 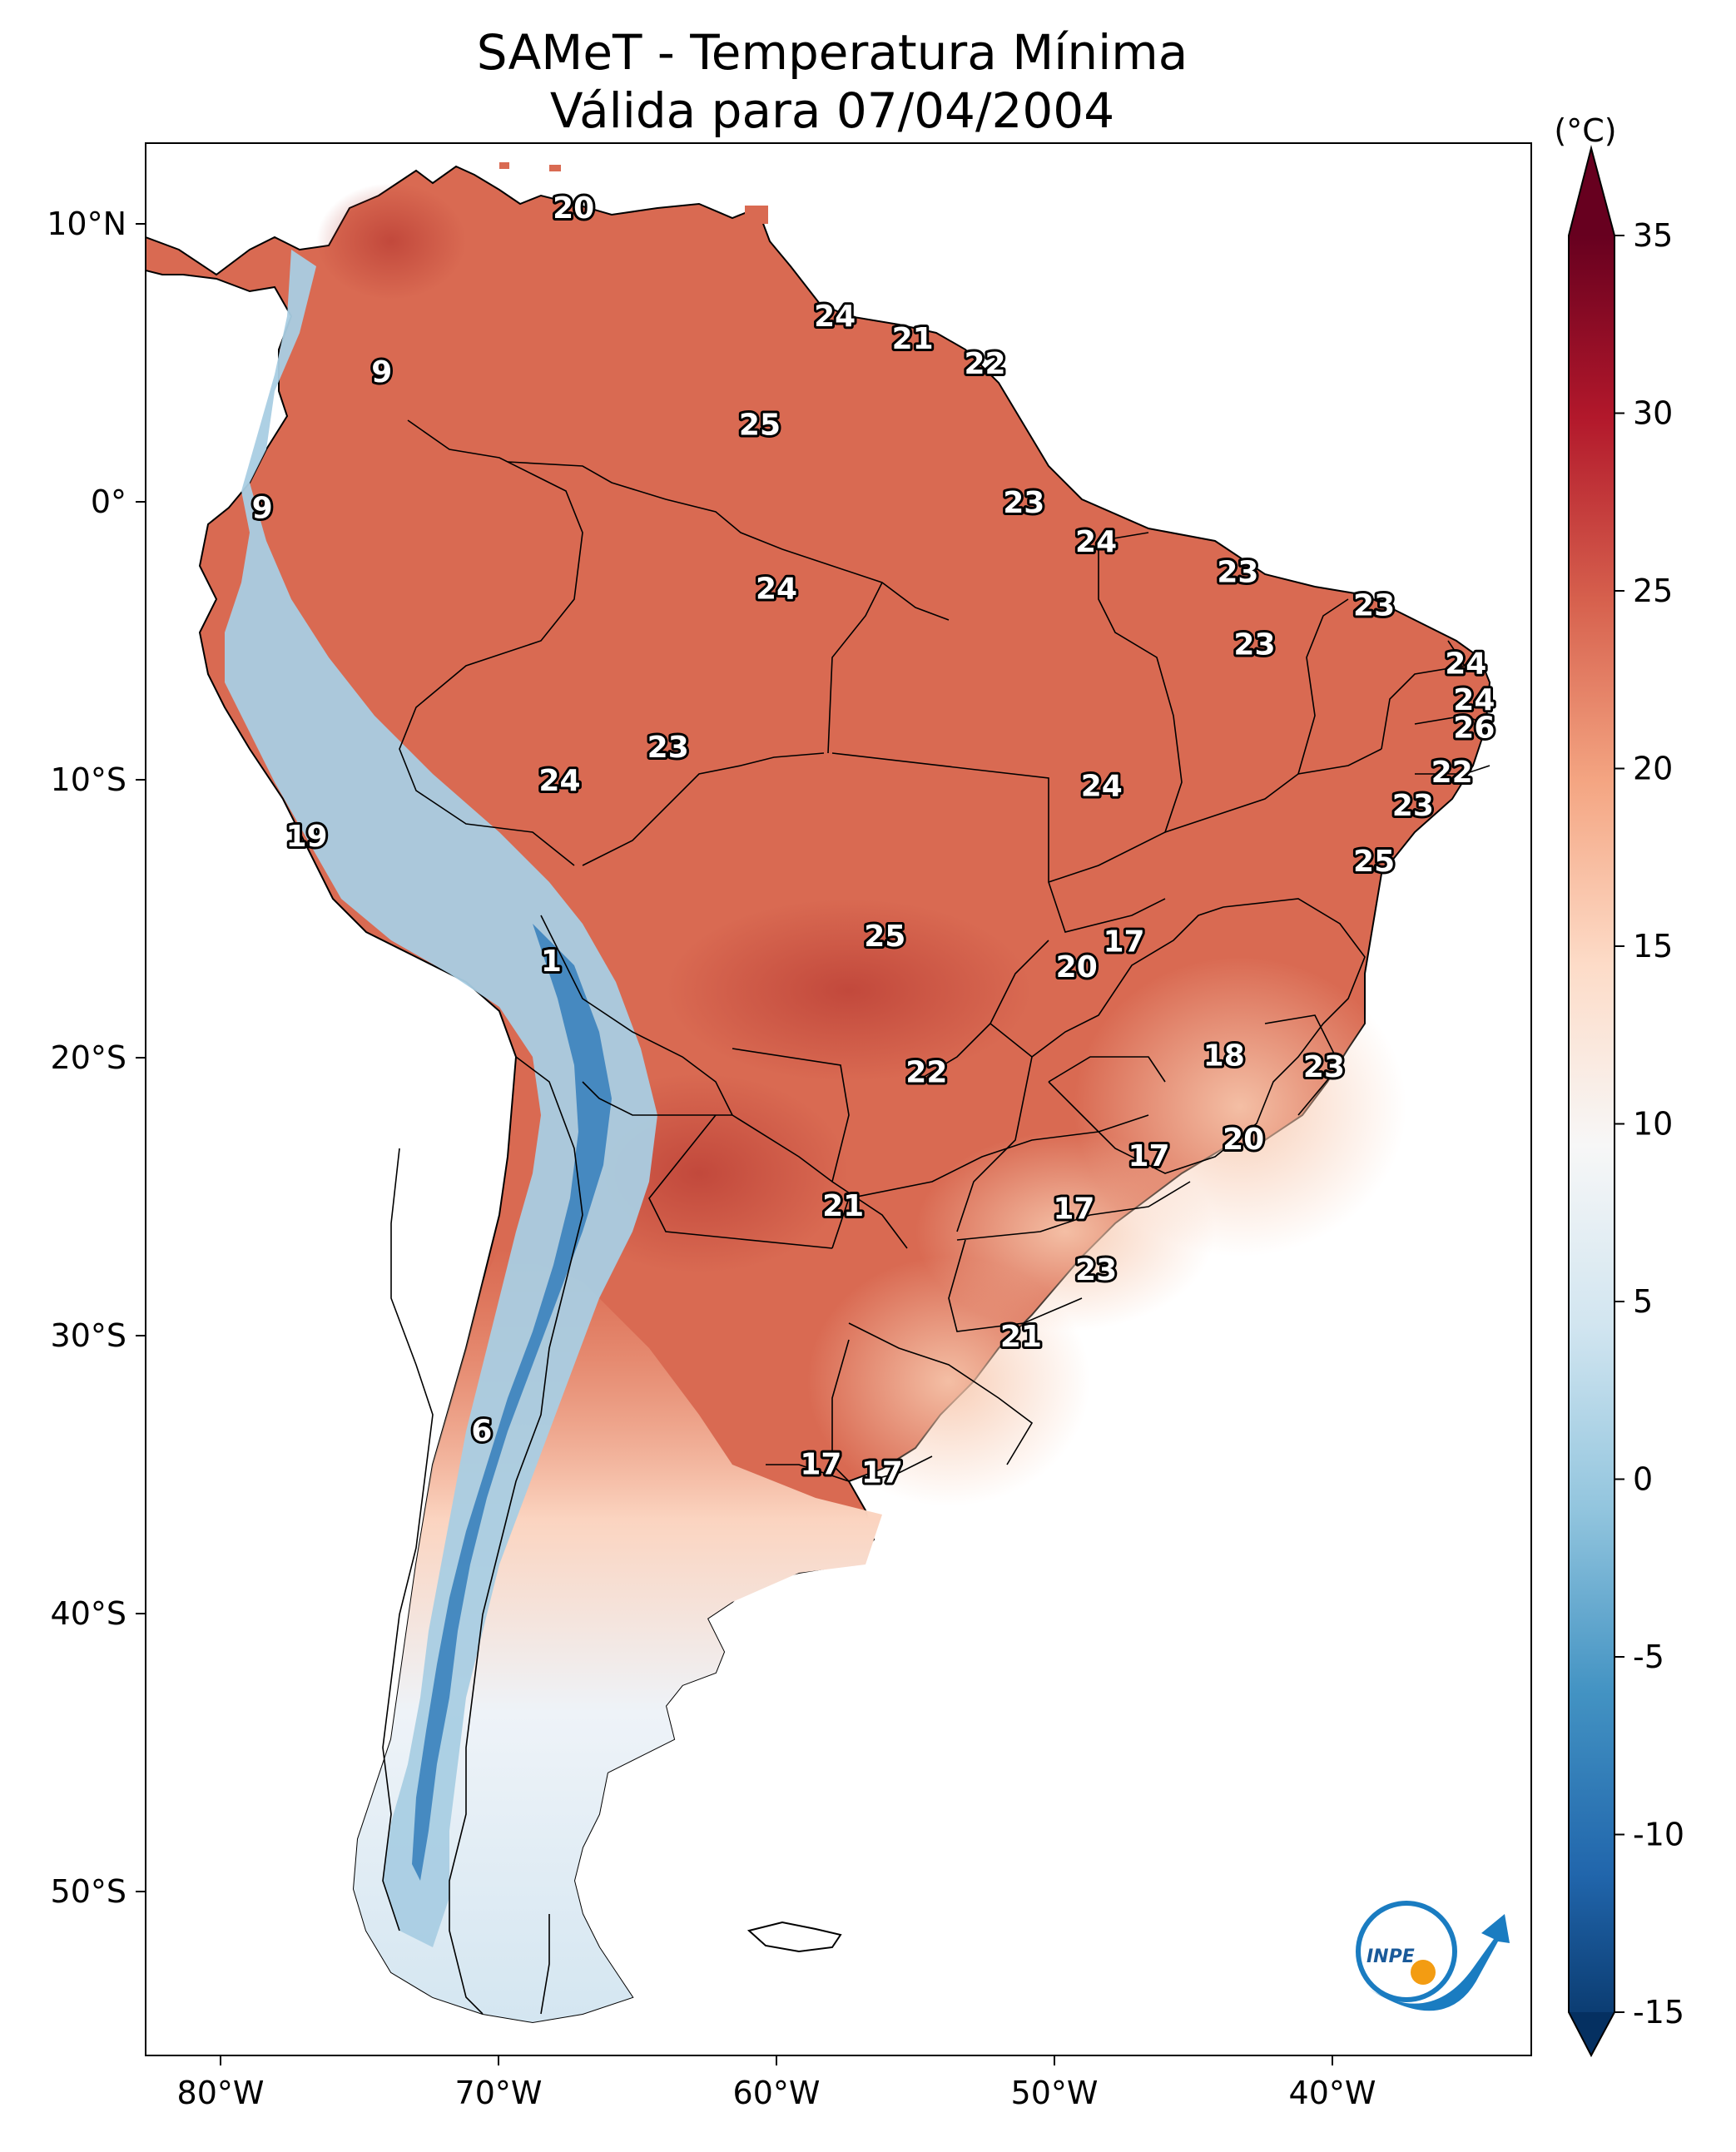 What do you see at coordinates (794, 1937) in the screenshot?
I see `falkland-islands` at bounding box center [794, 1937].